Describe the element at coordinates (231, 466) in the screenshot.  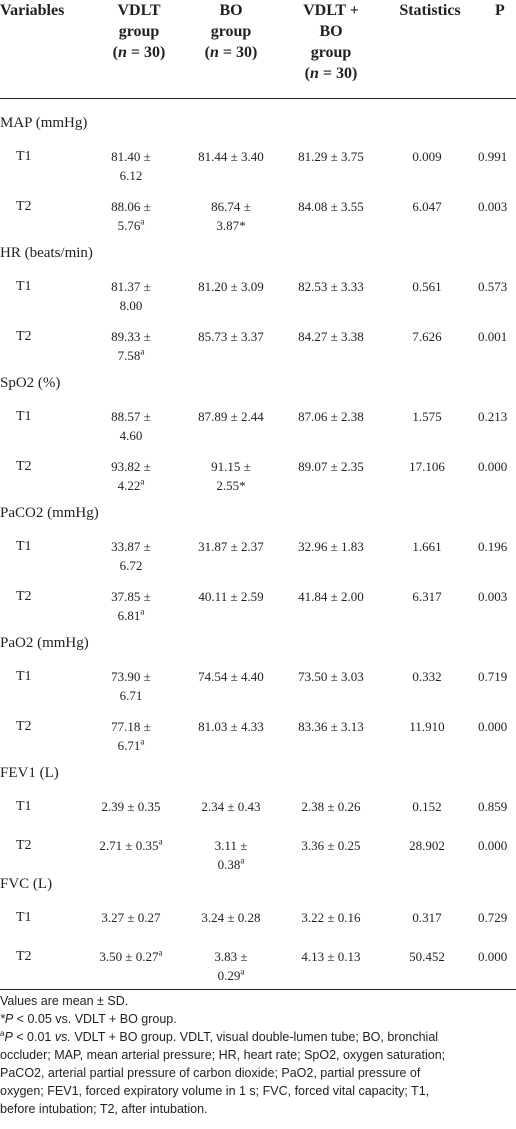
I see `value-text: 91.15 ±` at that location.